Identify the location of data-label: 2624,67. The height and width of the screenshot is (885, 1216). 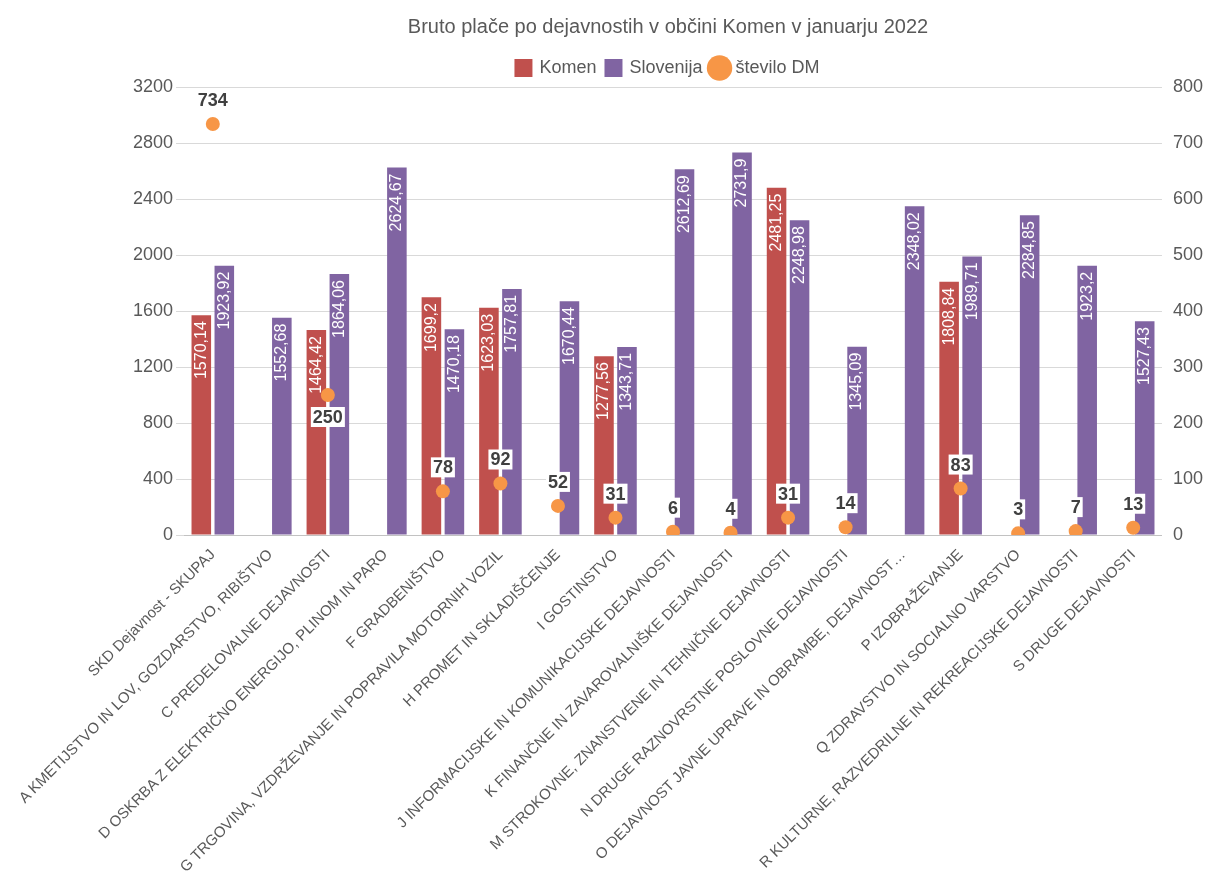
(396, 202).